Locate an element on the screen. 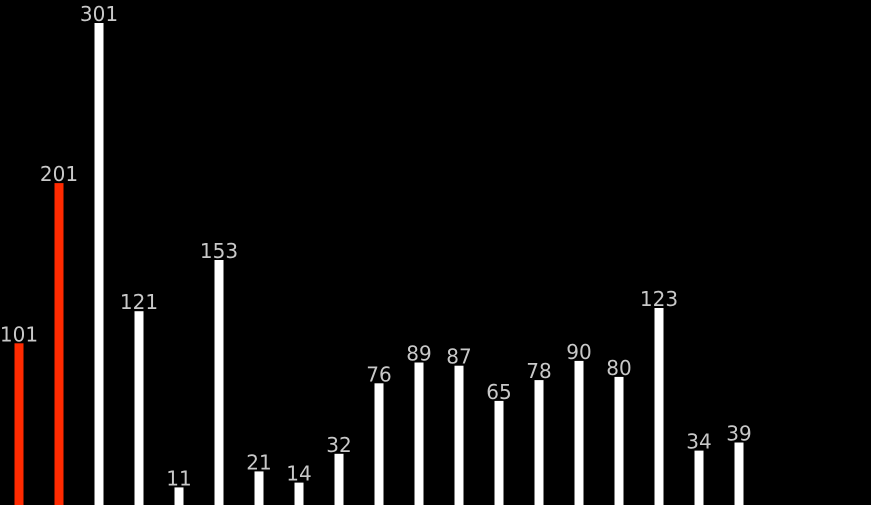 This screenshot has width=871, height=505. bar-value-label-8: 32 is located at coordinates (338, 445).